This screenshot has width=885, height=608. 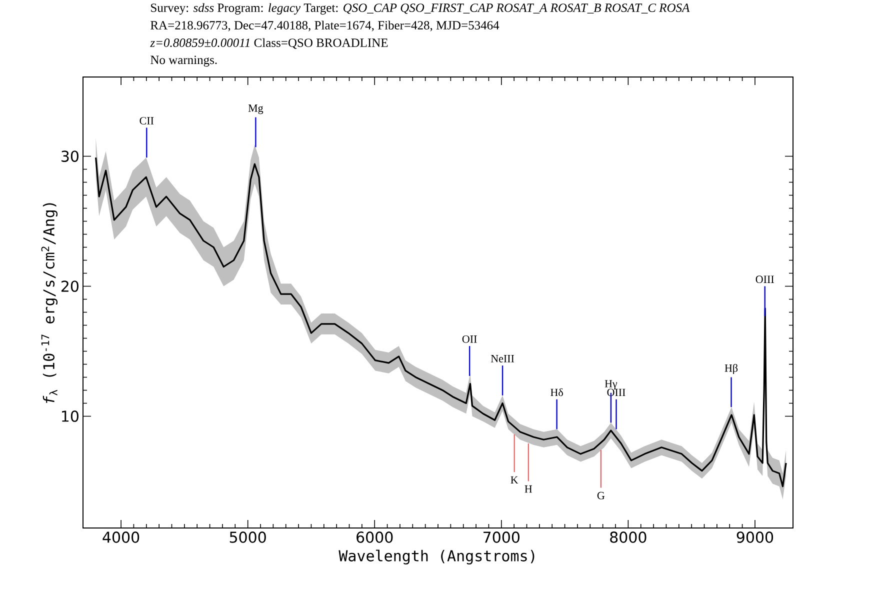 I want to click on x-tick-label: 6000, so click(x=374, y=537).